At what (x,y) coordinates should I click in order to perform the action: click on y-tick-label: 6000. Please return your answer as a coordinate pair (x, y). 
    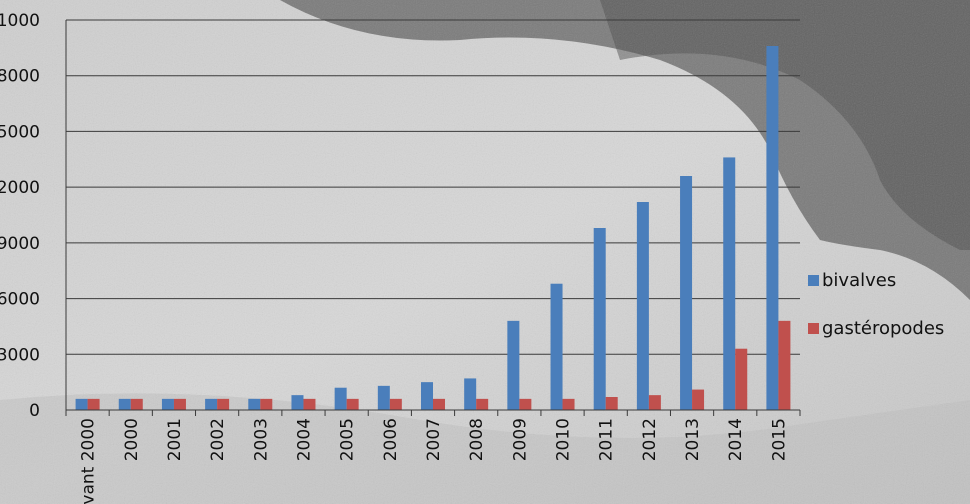
    Looking at the image, I should click on (20, 300).